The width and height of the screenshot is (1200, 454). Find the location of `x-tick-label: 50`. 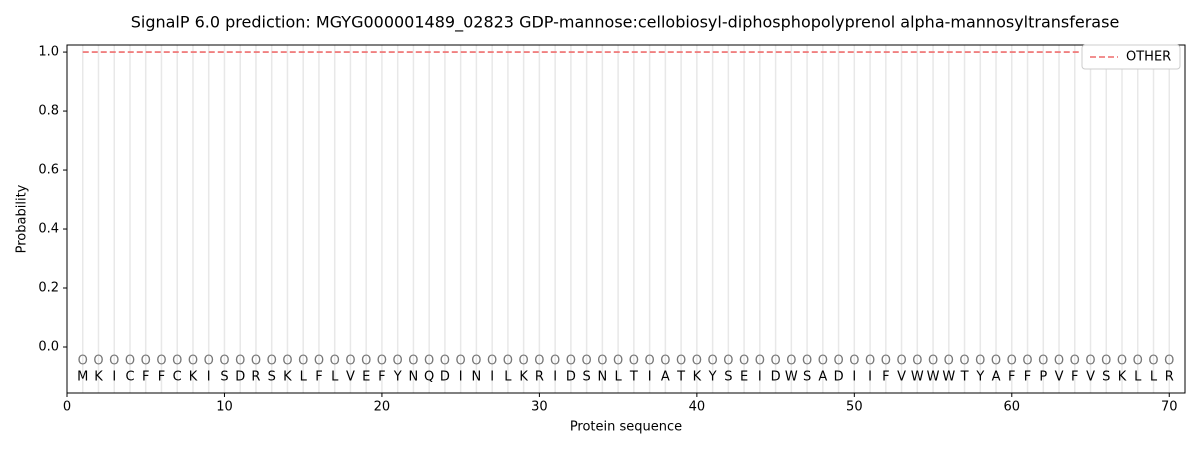

x-tick-label: 50 is located at coordinates (854, 407).